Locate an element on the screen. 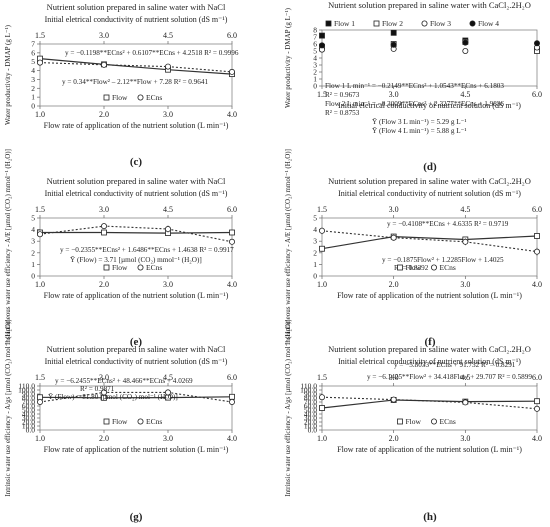  legend-item: Flow 2 is located at coordinates (388, 23).